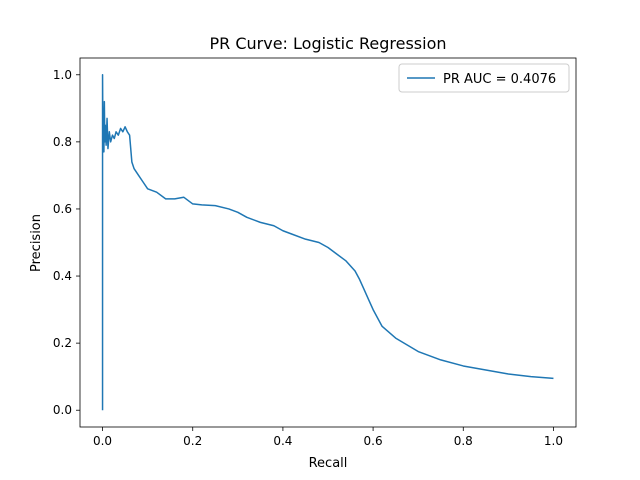  Describe the element at coordinates (62, 75) in the screenshot. I see `y-tick-label: 1.0` at that location.